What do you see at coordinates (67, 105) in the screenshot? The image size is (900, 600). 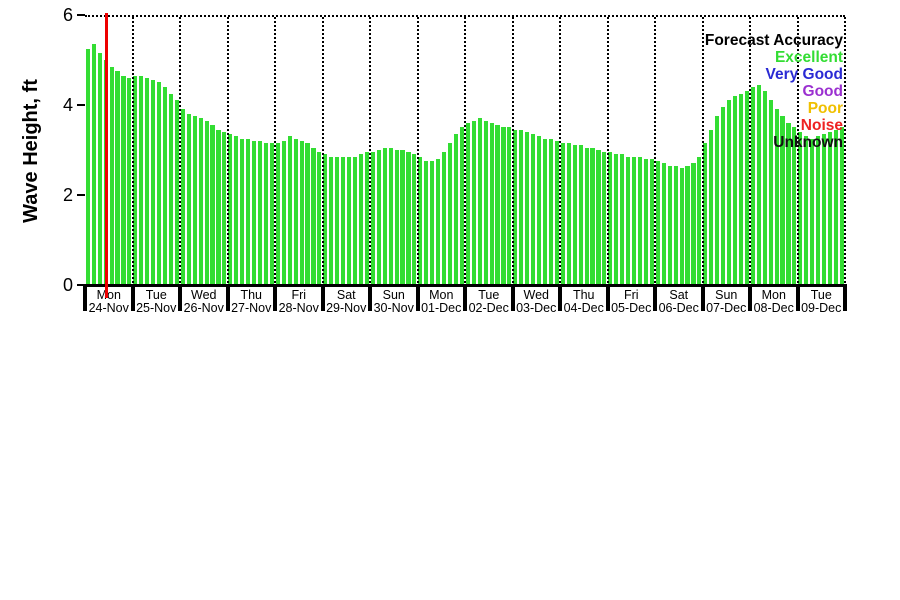 I see `y-tick-label: 4` at bounding box center [67, 105].